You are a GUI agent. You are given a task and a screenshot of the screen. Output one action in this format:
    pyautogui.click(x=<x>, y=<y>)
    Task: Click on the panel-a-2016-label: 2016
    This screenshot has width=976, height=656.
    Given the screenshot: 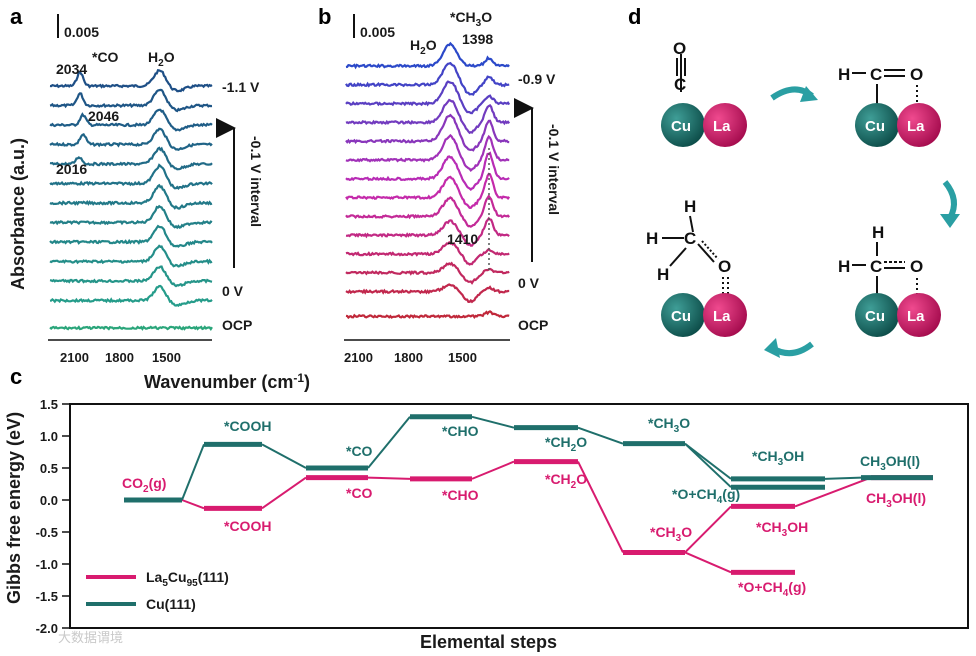 What is the action you would take?
    pyautogui.click(x=71, y=169)
    